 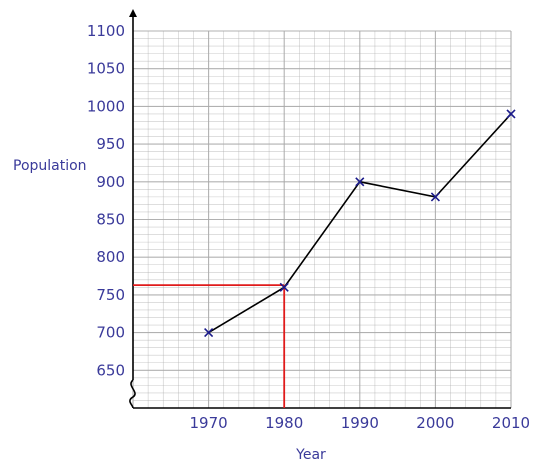 What do you see at coordinates (511, 423) in the screenshot?
I see `x-tick-label: 2010` at bounding box center [511, 423].